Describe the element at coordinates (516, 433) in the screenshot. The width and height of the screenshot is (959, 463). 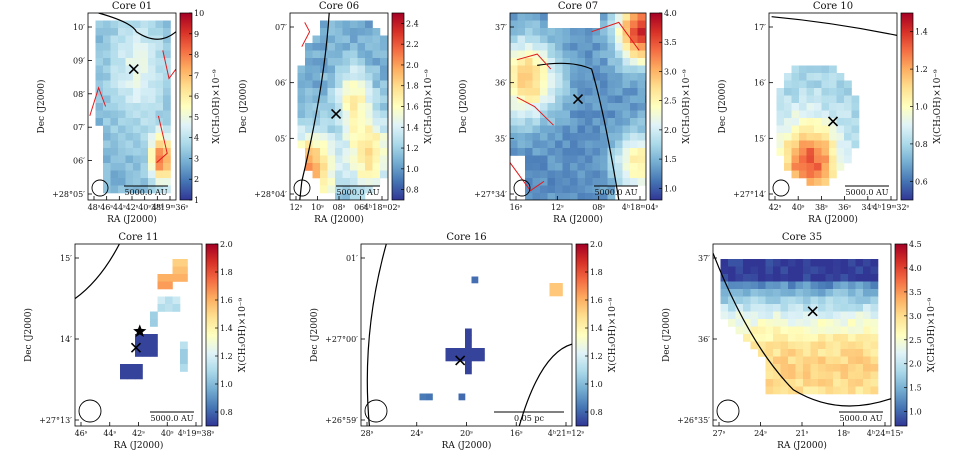
I see `x-tick-label: 16ˢ` at that location.